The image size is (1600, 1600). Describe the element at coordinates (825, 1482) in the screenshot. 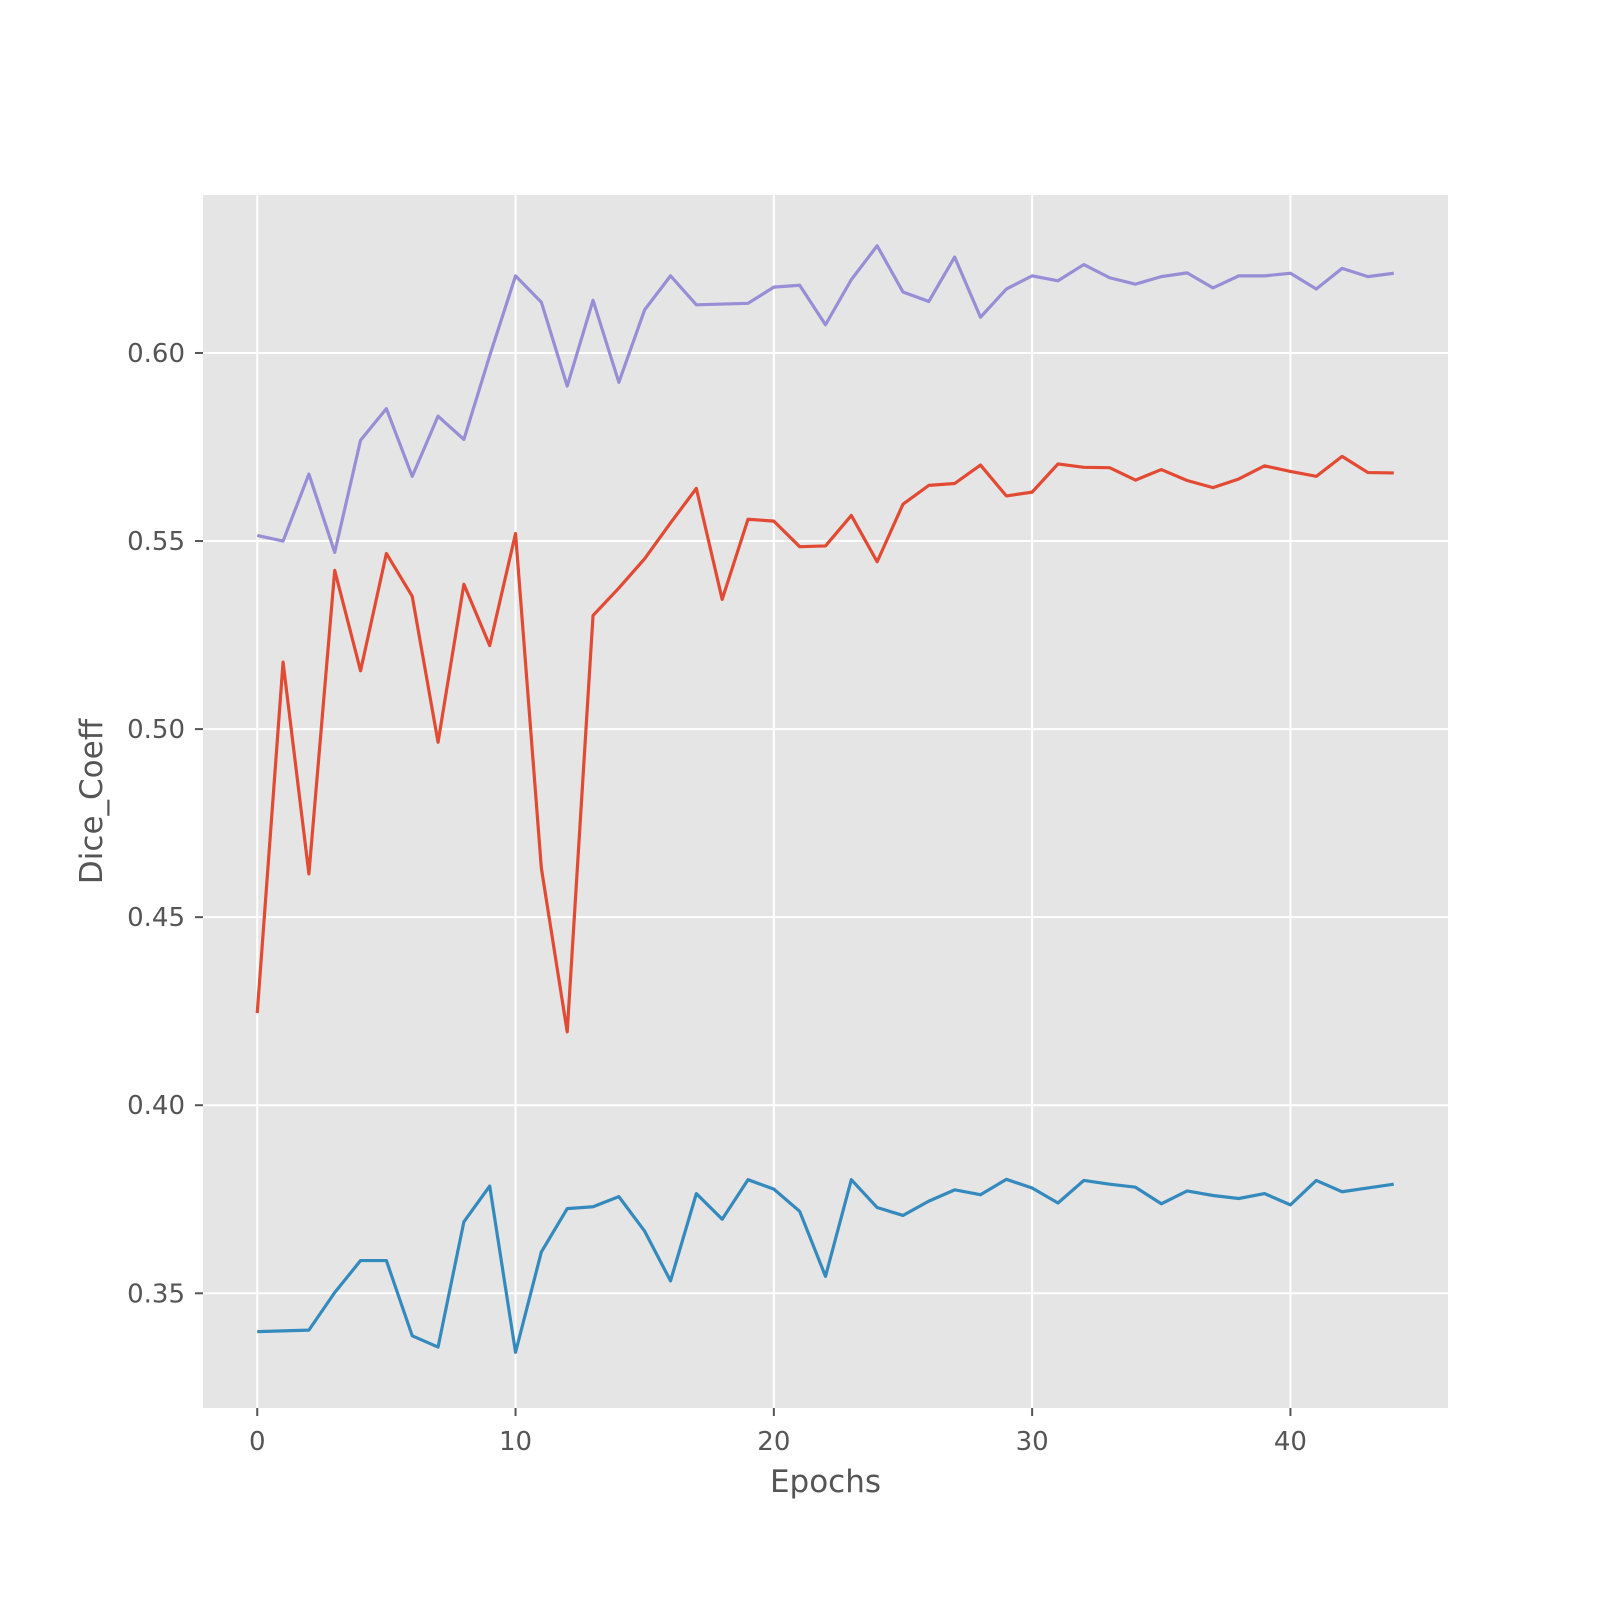

I see `x-axis-label: Epochs` at that location.